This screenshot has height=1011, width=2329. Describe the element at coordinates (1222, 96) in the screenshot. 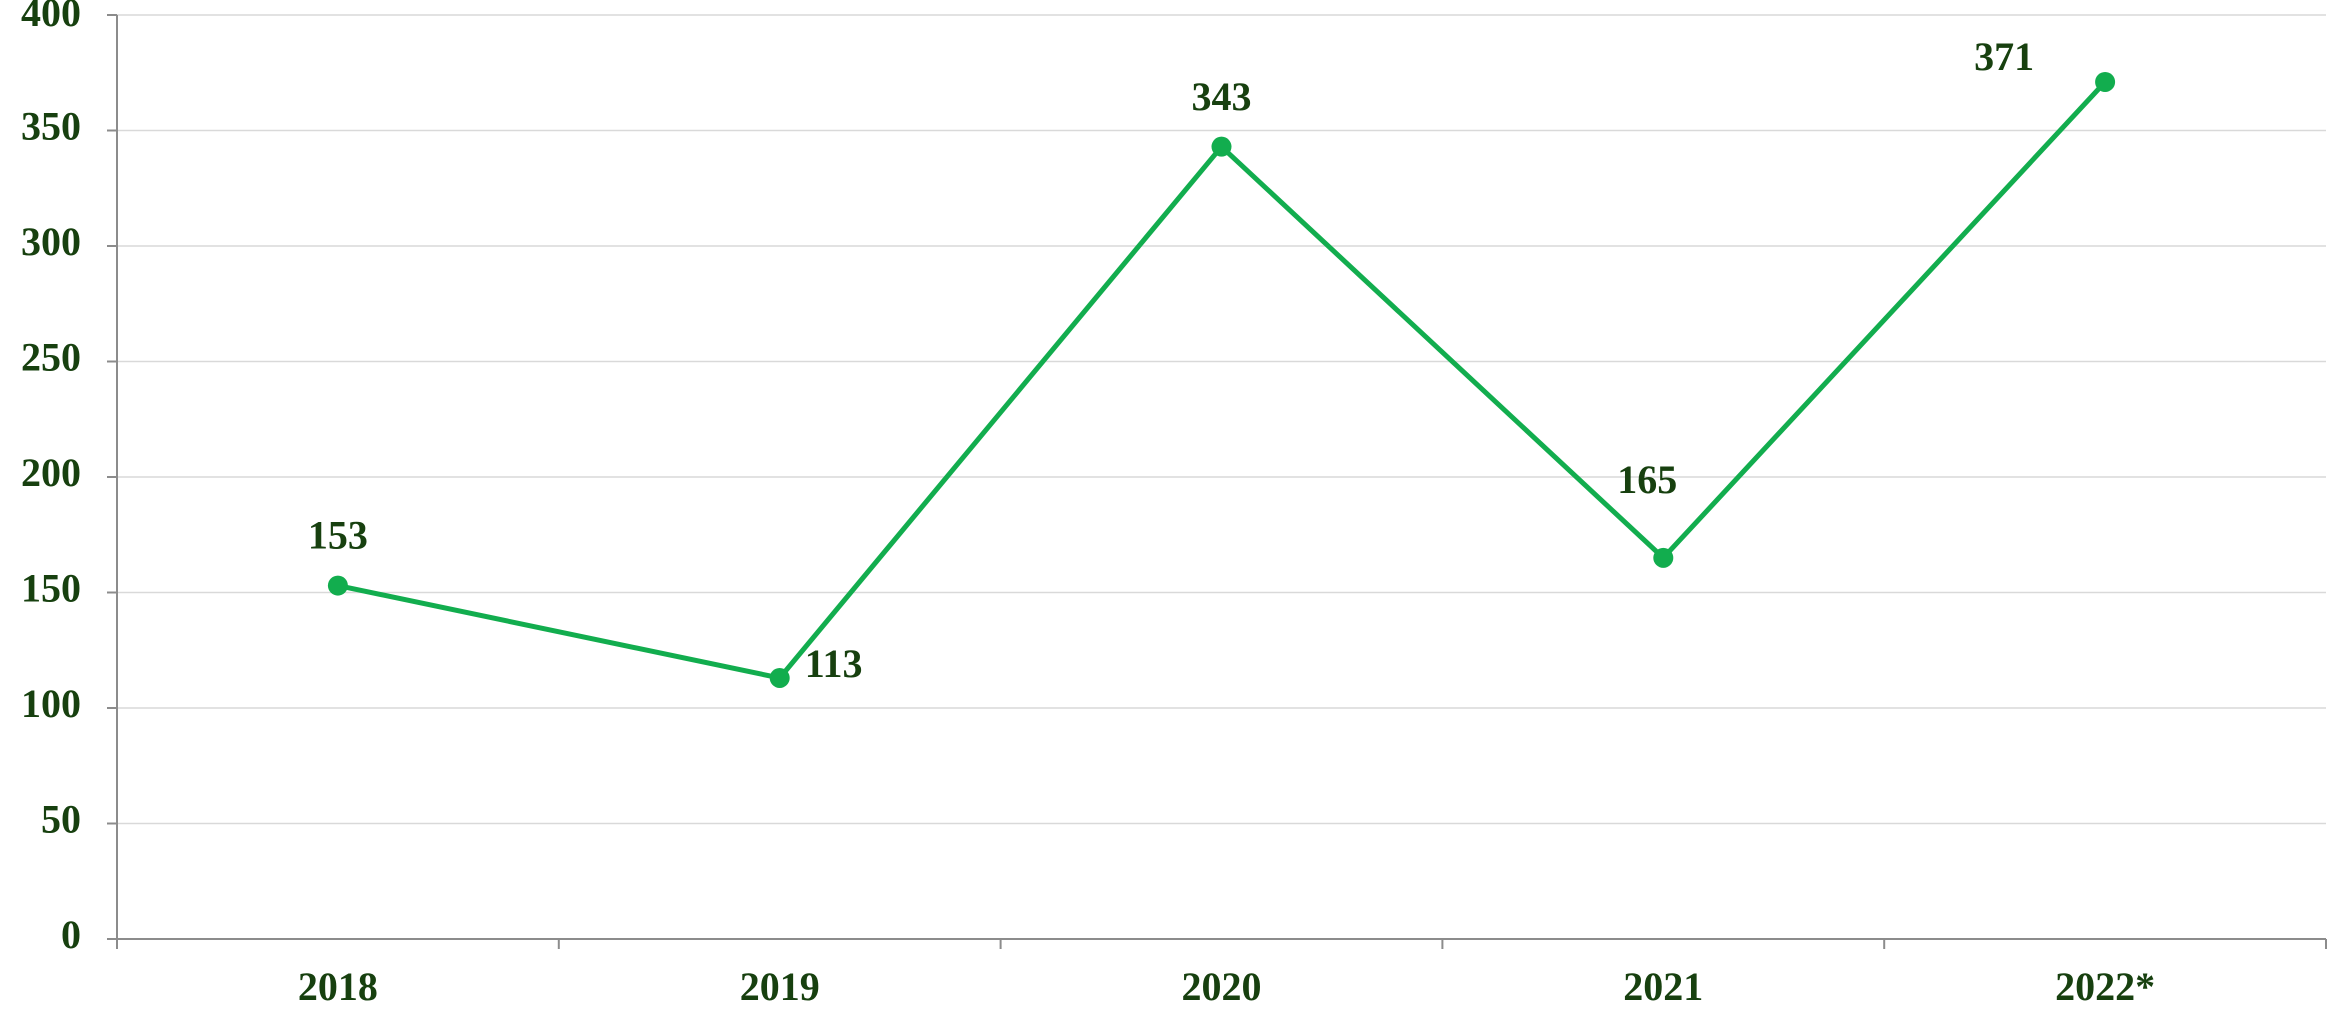

I see `data-label: 343` at that location.